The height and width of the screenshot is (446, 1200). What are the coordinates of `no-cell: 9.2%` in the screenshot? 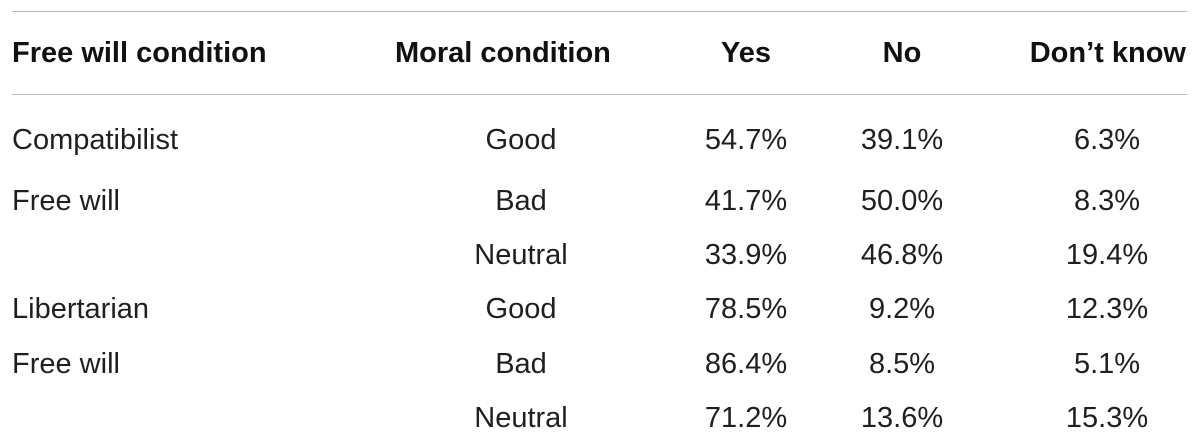 It's located at (902, 309).